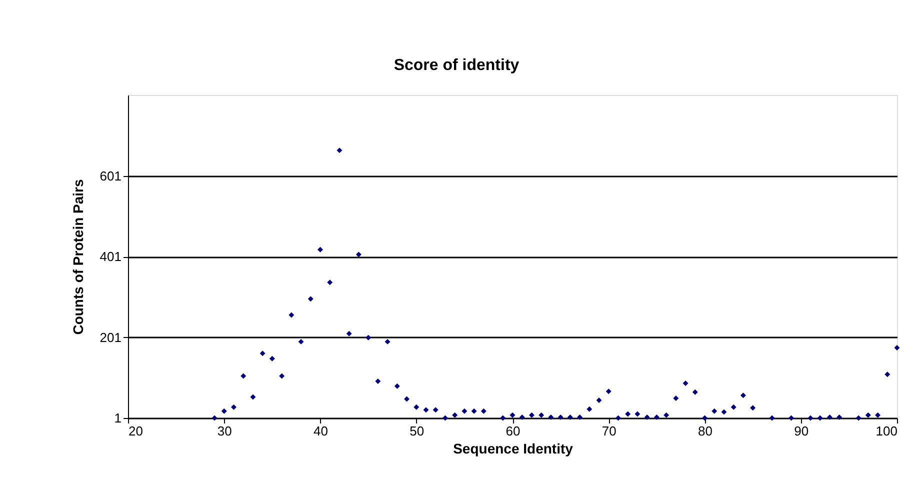  What do you see at coordinates (321, 431) in the screenshot?
I see `x-tick-label: 40` at bounding box center [321, 431].